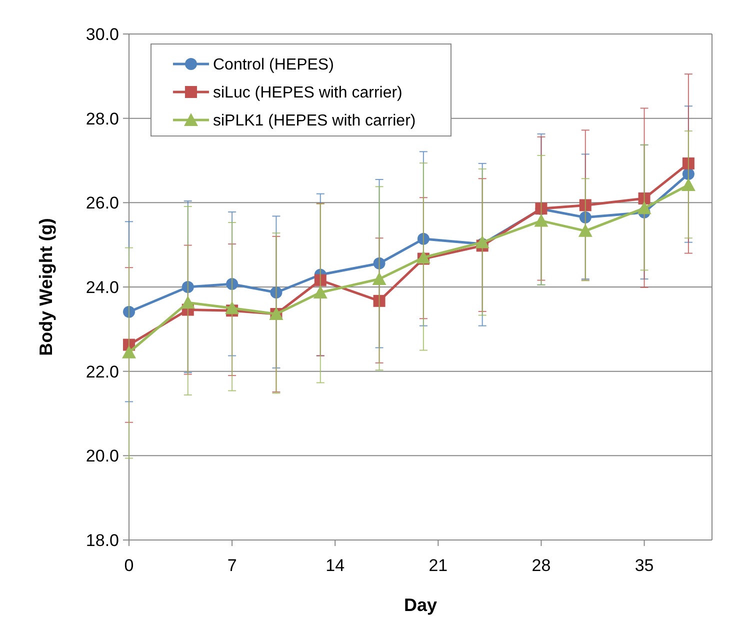  Describe the element at coordinates (438, 565) in the screenshot. I see `x-tick-label: 21` at that location.